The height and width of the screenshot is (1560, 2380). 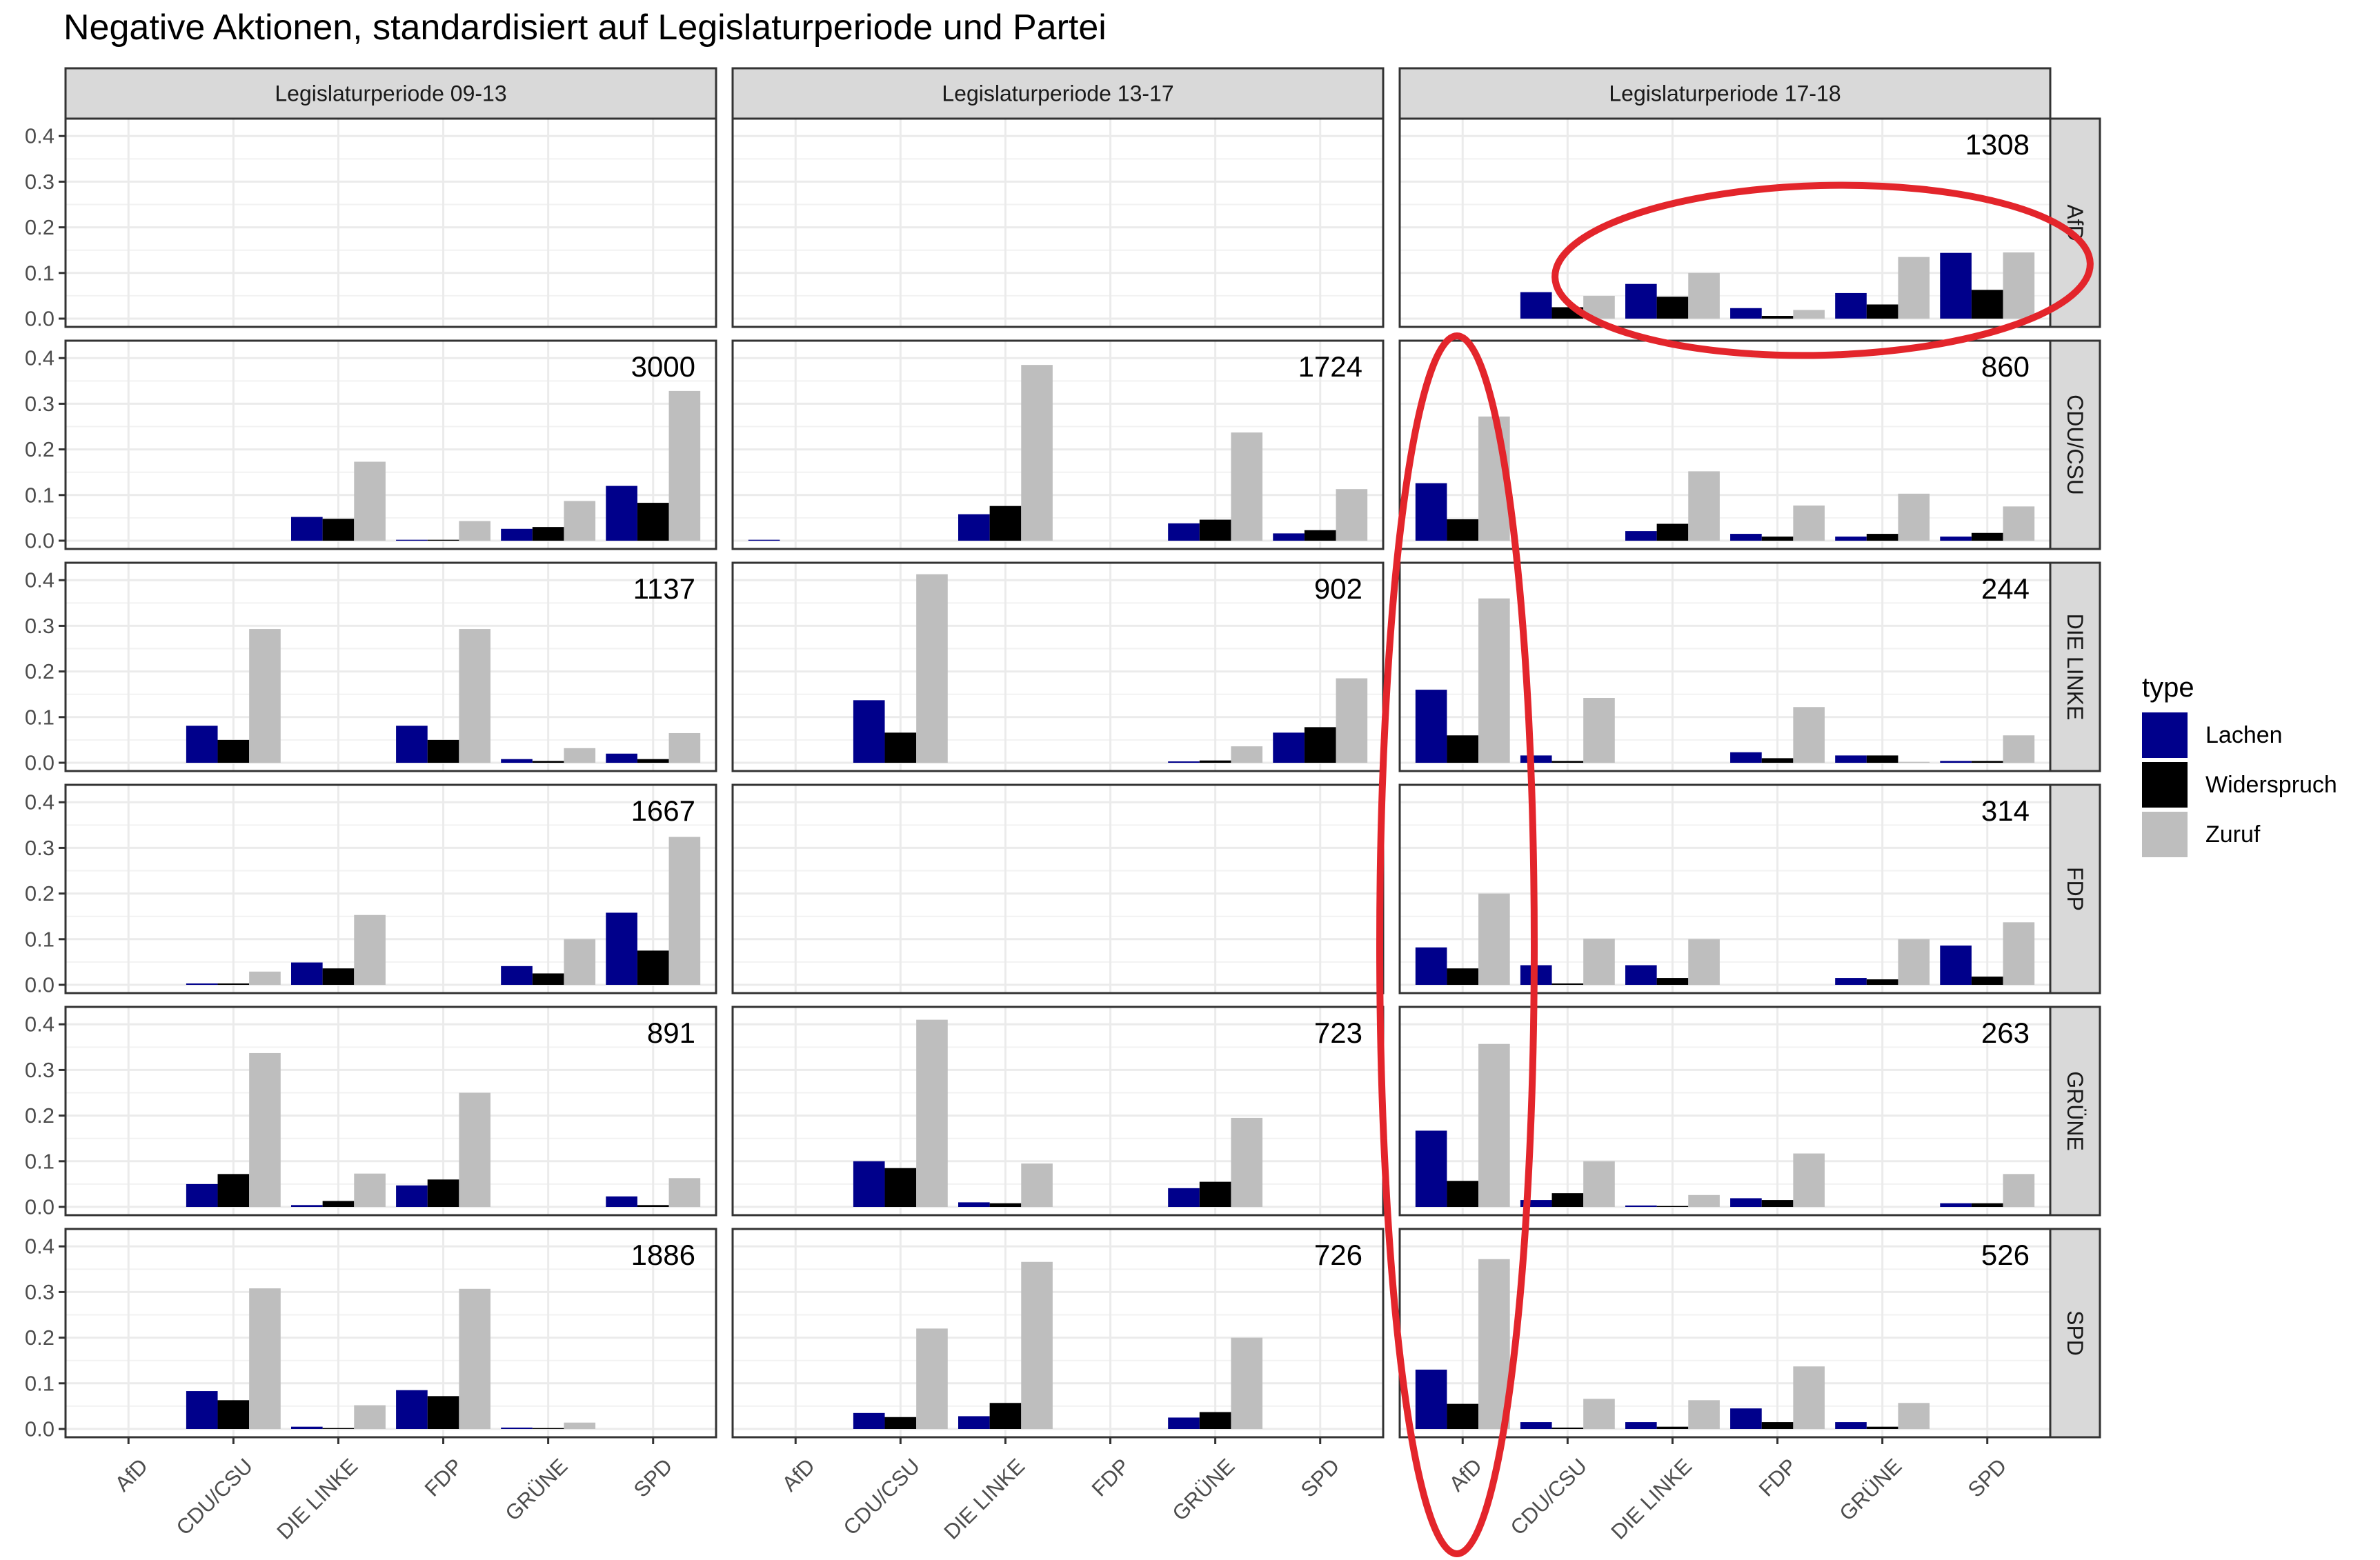 What do you see at coordinates (2165, 785) in the screenshot?
I see `legend-swatch-widerspruch` at bounding box center [2165, 785].